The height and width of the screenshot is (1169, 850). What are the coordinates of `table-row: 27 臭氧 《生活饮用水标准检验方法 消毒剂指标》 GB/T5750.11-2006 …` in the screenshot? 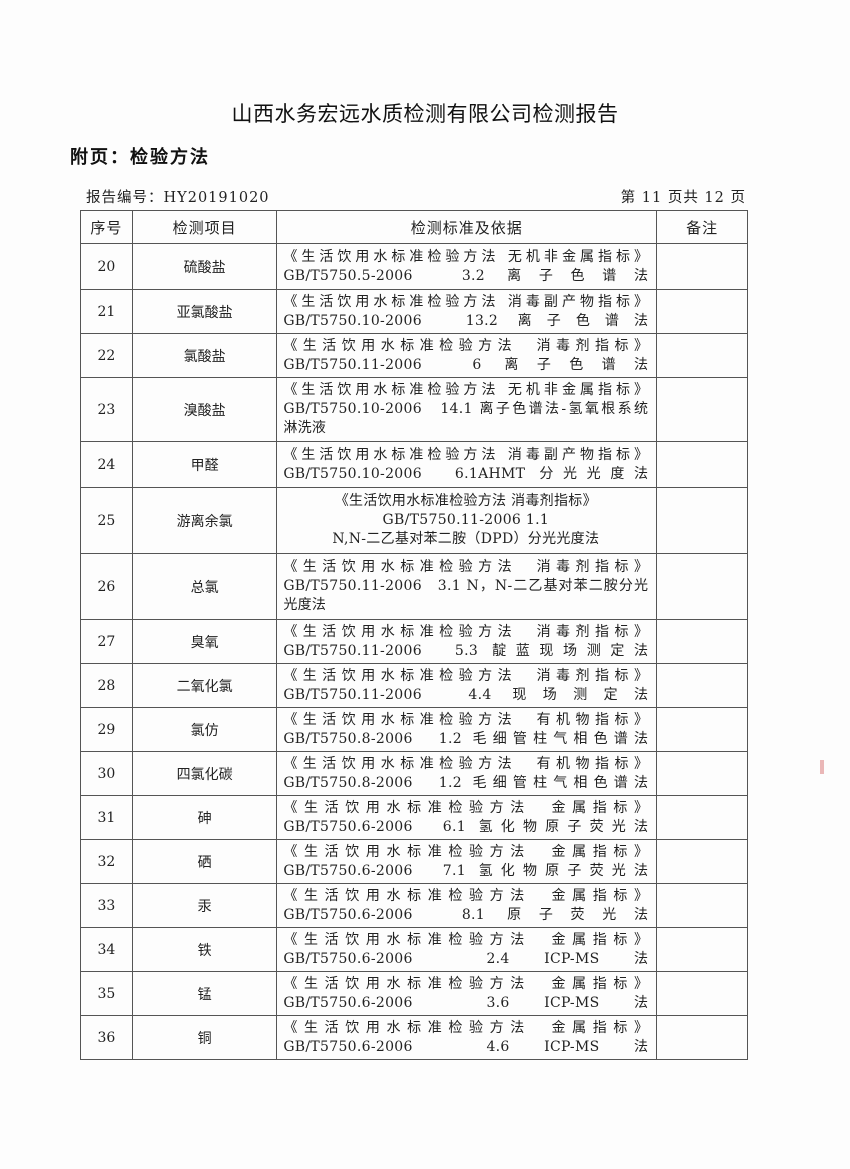 It's located at (414, 641).